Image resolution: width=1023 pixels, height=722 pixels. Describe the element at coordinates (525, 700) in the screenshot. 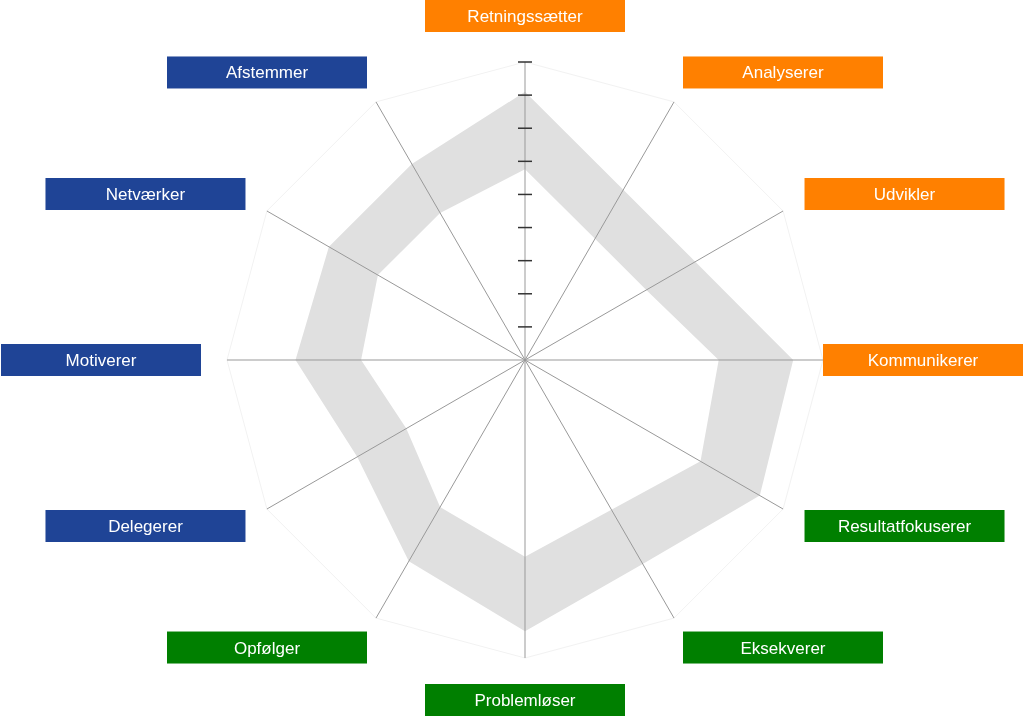

I see `spoke-label: Problemløser` at that location.